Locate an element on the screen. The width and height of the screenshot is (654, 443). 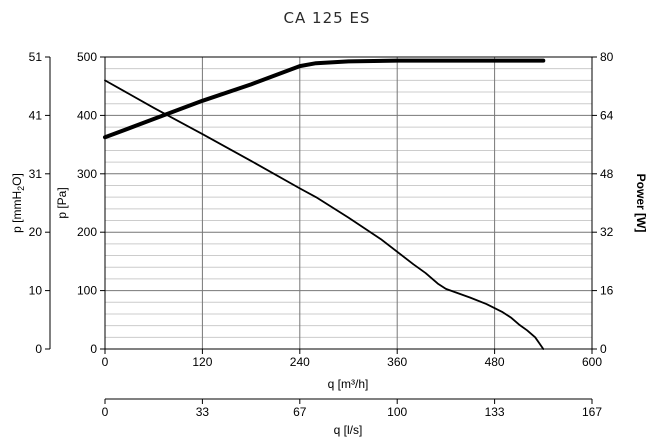
outer-y-tick-label: 31 is located at coordinates (36, 174).